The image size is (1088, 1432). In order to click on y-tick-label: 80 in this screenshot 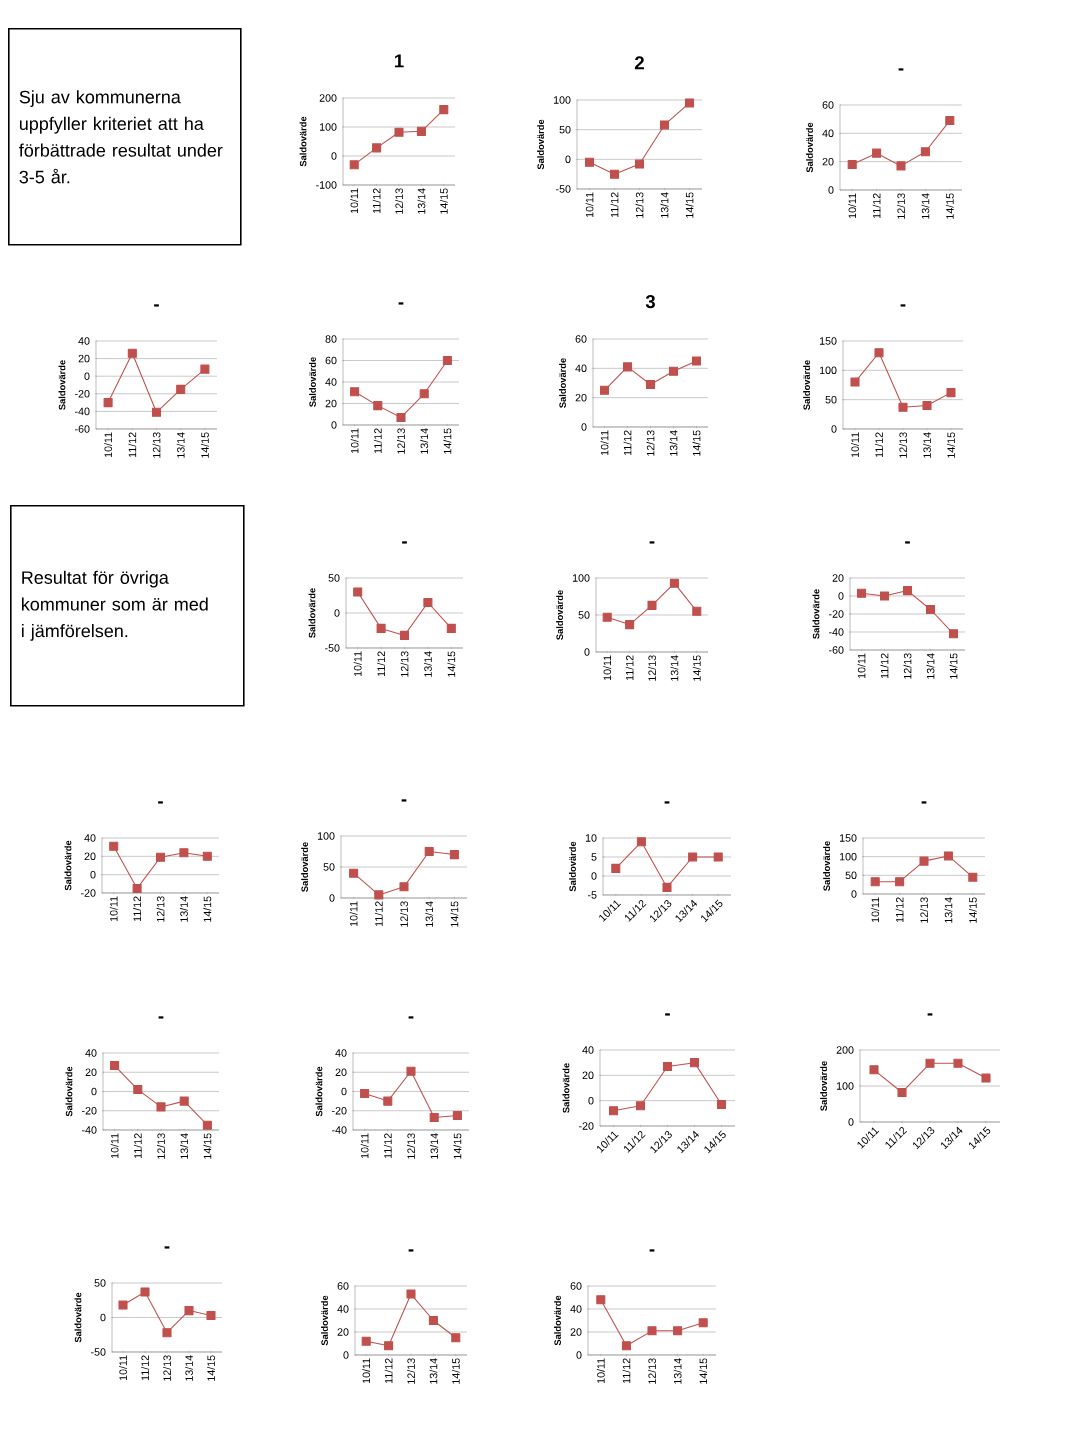, I will do `click(331, 339)`.